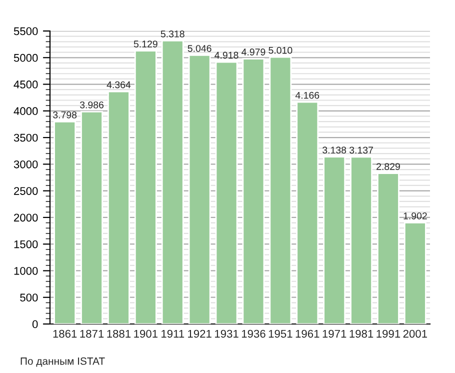 This screenshot has height=373, width=455. What do you see at coordinates (92, 334) in the screenshot?
I see `x-tick-label: 1871` at bounding box center [92, 334].